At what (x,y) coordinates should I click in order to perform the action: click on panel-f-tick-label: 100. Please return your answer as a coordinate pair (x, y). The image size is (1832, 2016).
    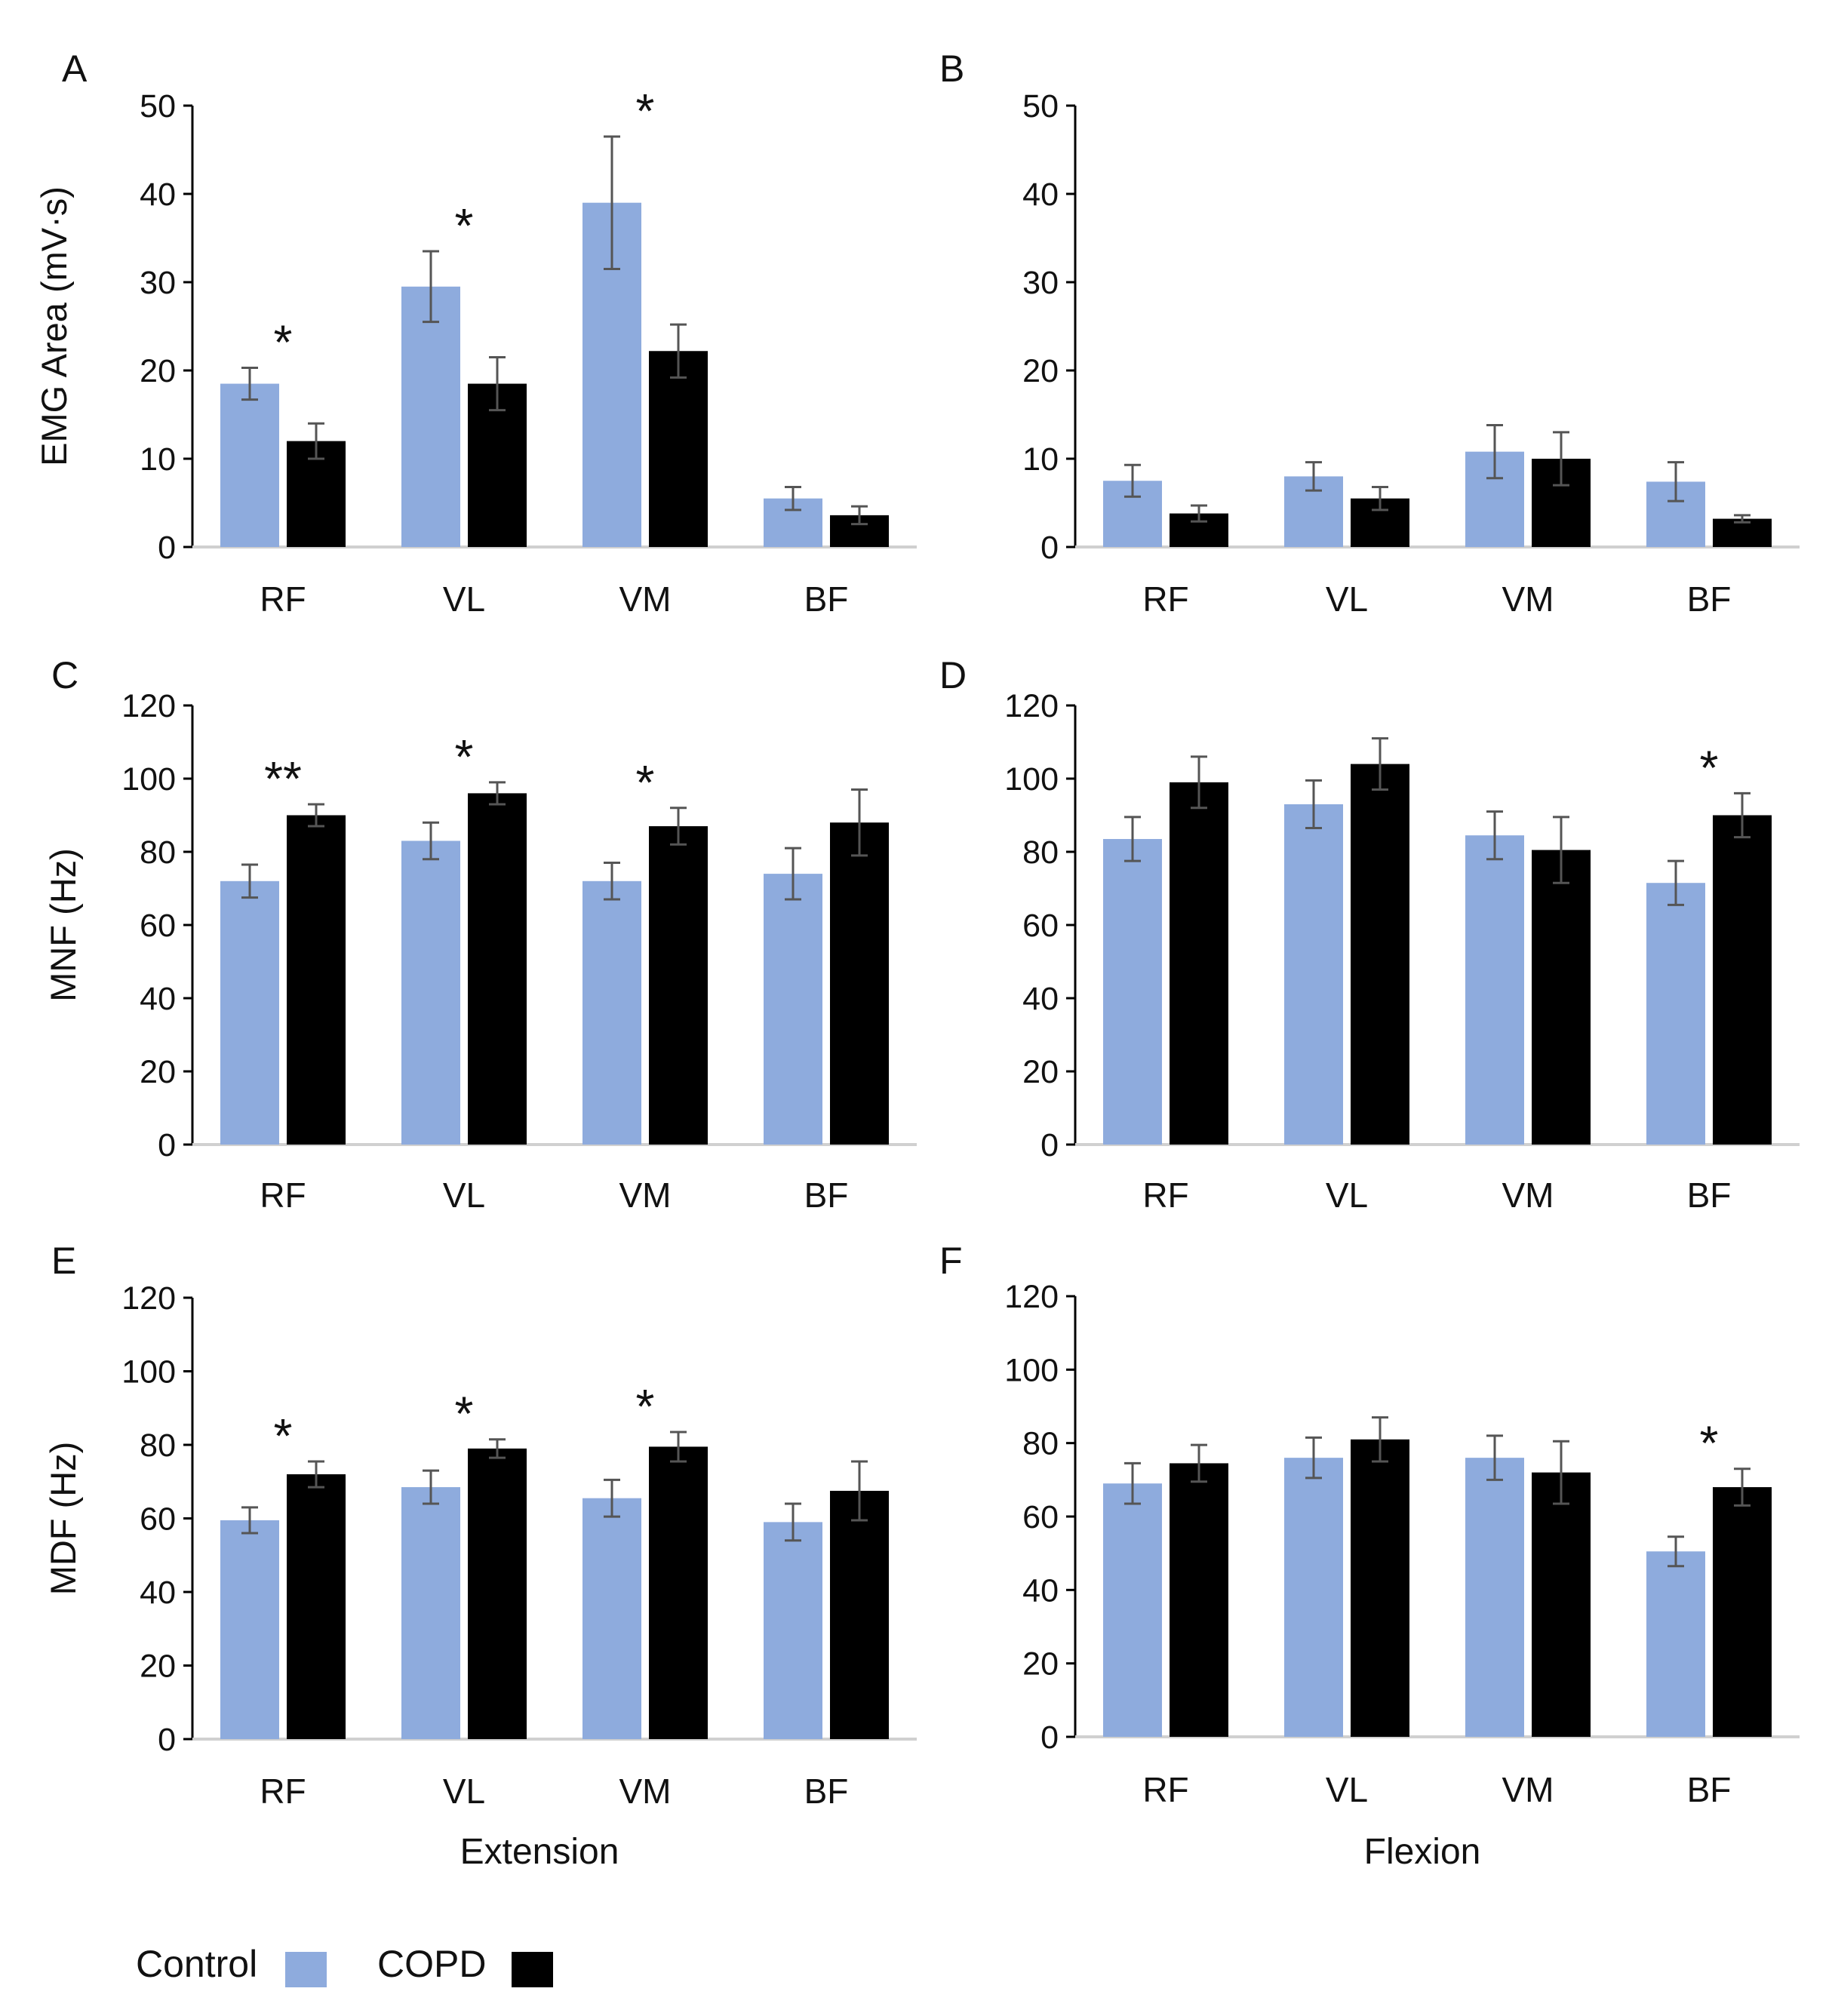
    Looking at the image, I should click on (1031, 1370).